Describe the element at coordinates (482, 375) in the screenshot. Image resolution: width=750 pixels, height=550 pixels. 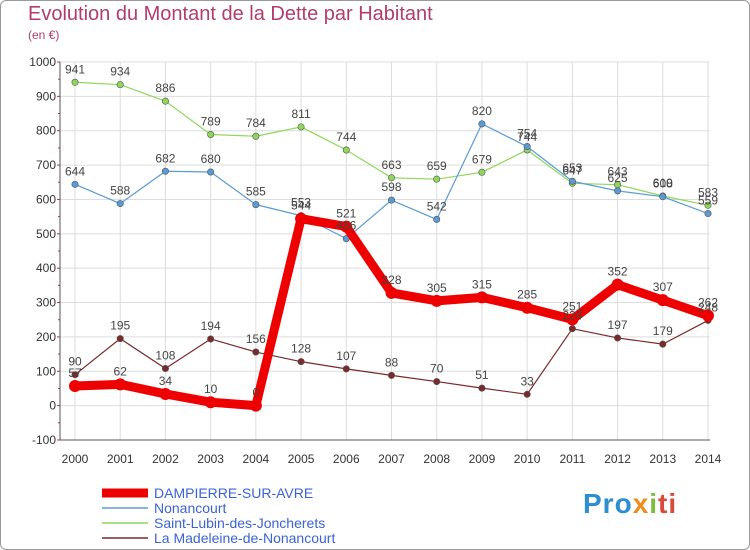
I see `data-label-3: 51` at that location.